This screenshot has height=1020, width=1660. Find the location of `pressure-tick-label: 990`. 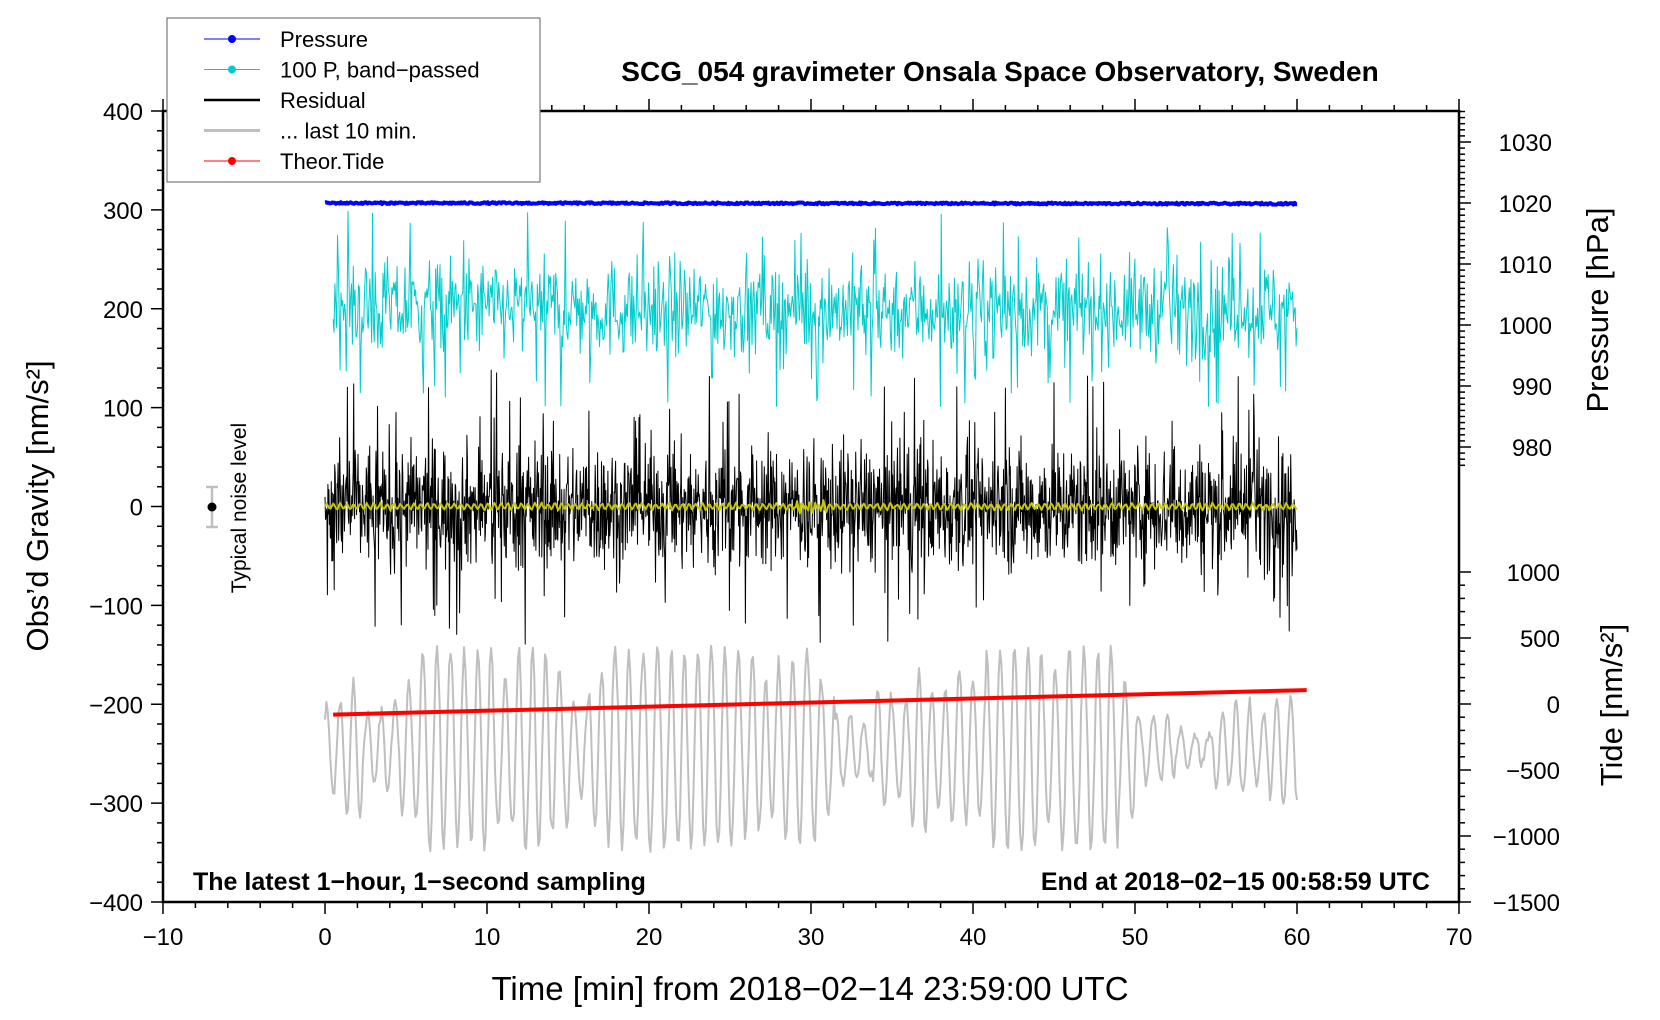

pressure-tick-label: 990 is located at coordinates (1532, 387).